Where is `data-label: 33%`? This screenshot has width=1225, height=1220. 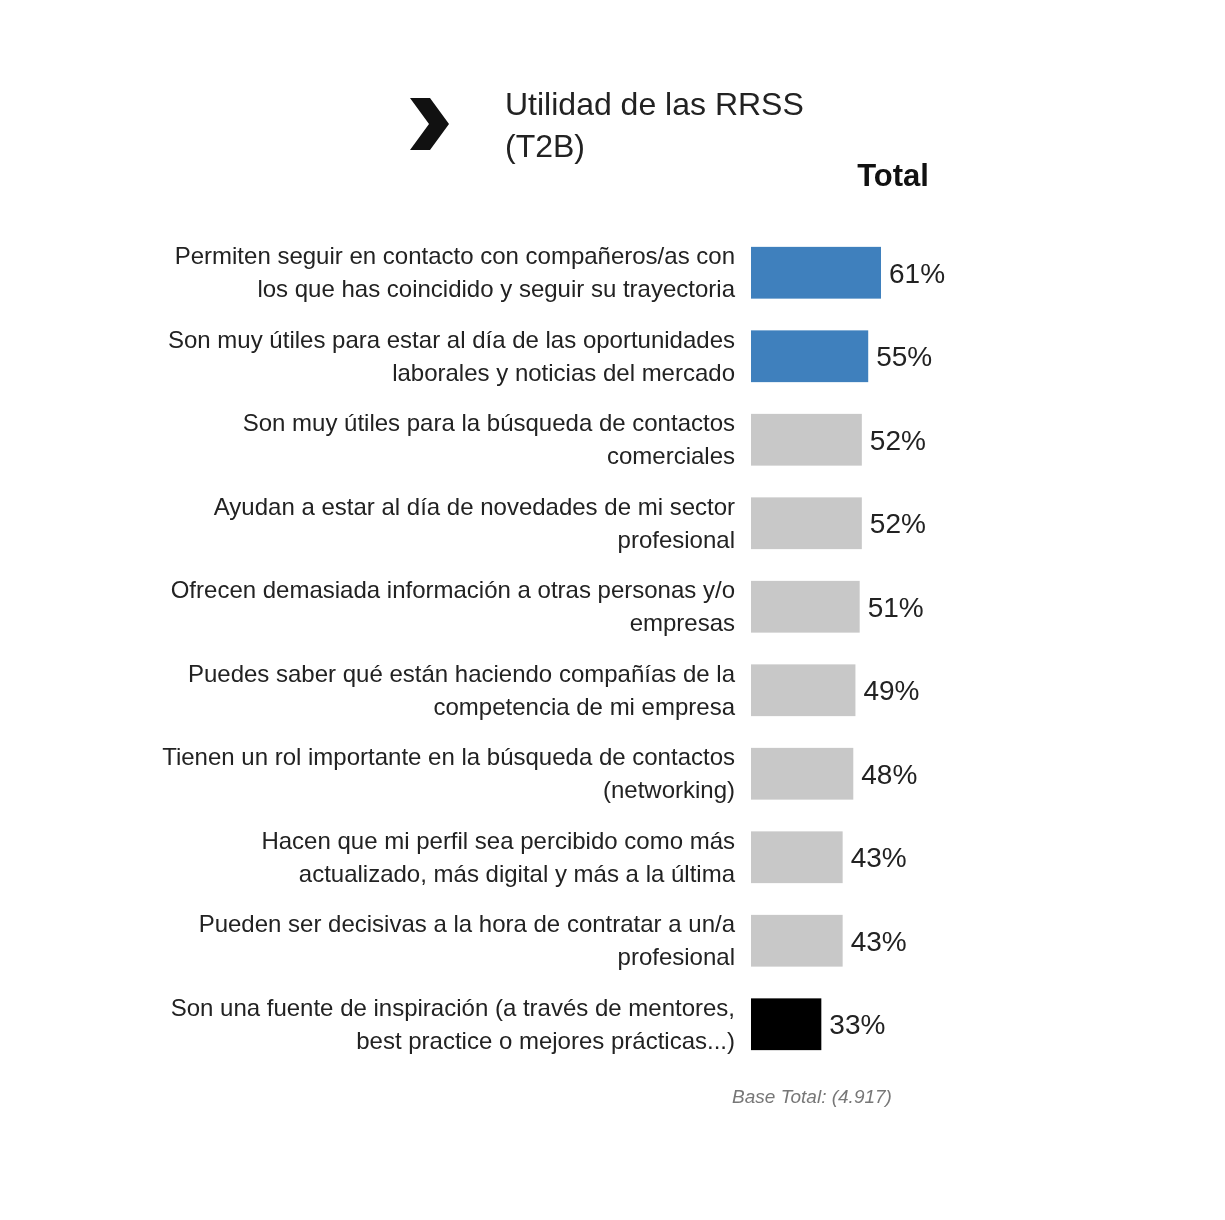 data-label: 33% is located at coordinates (857, 1025).